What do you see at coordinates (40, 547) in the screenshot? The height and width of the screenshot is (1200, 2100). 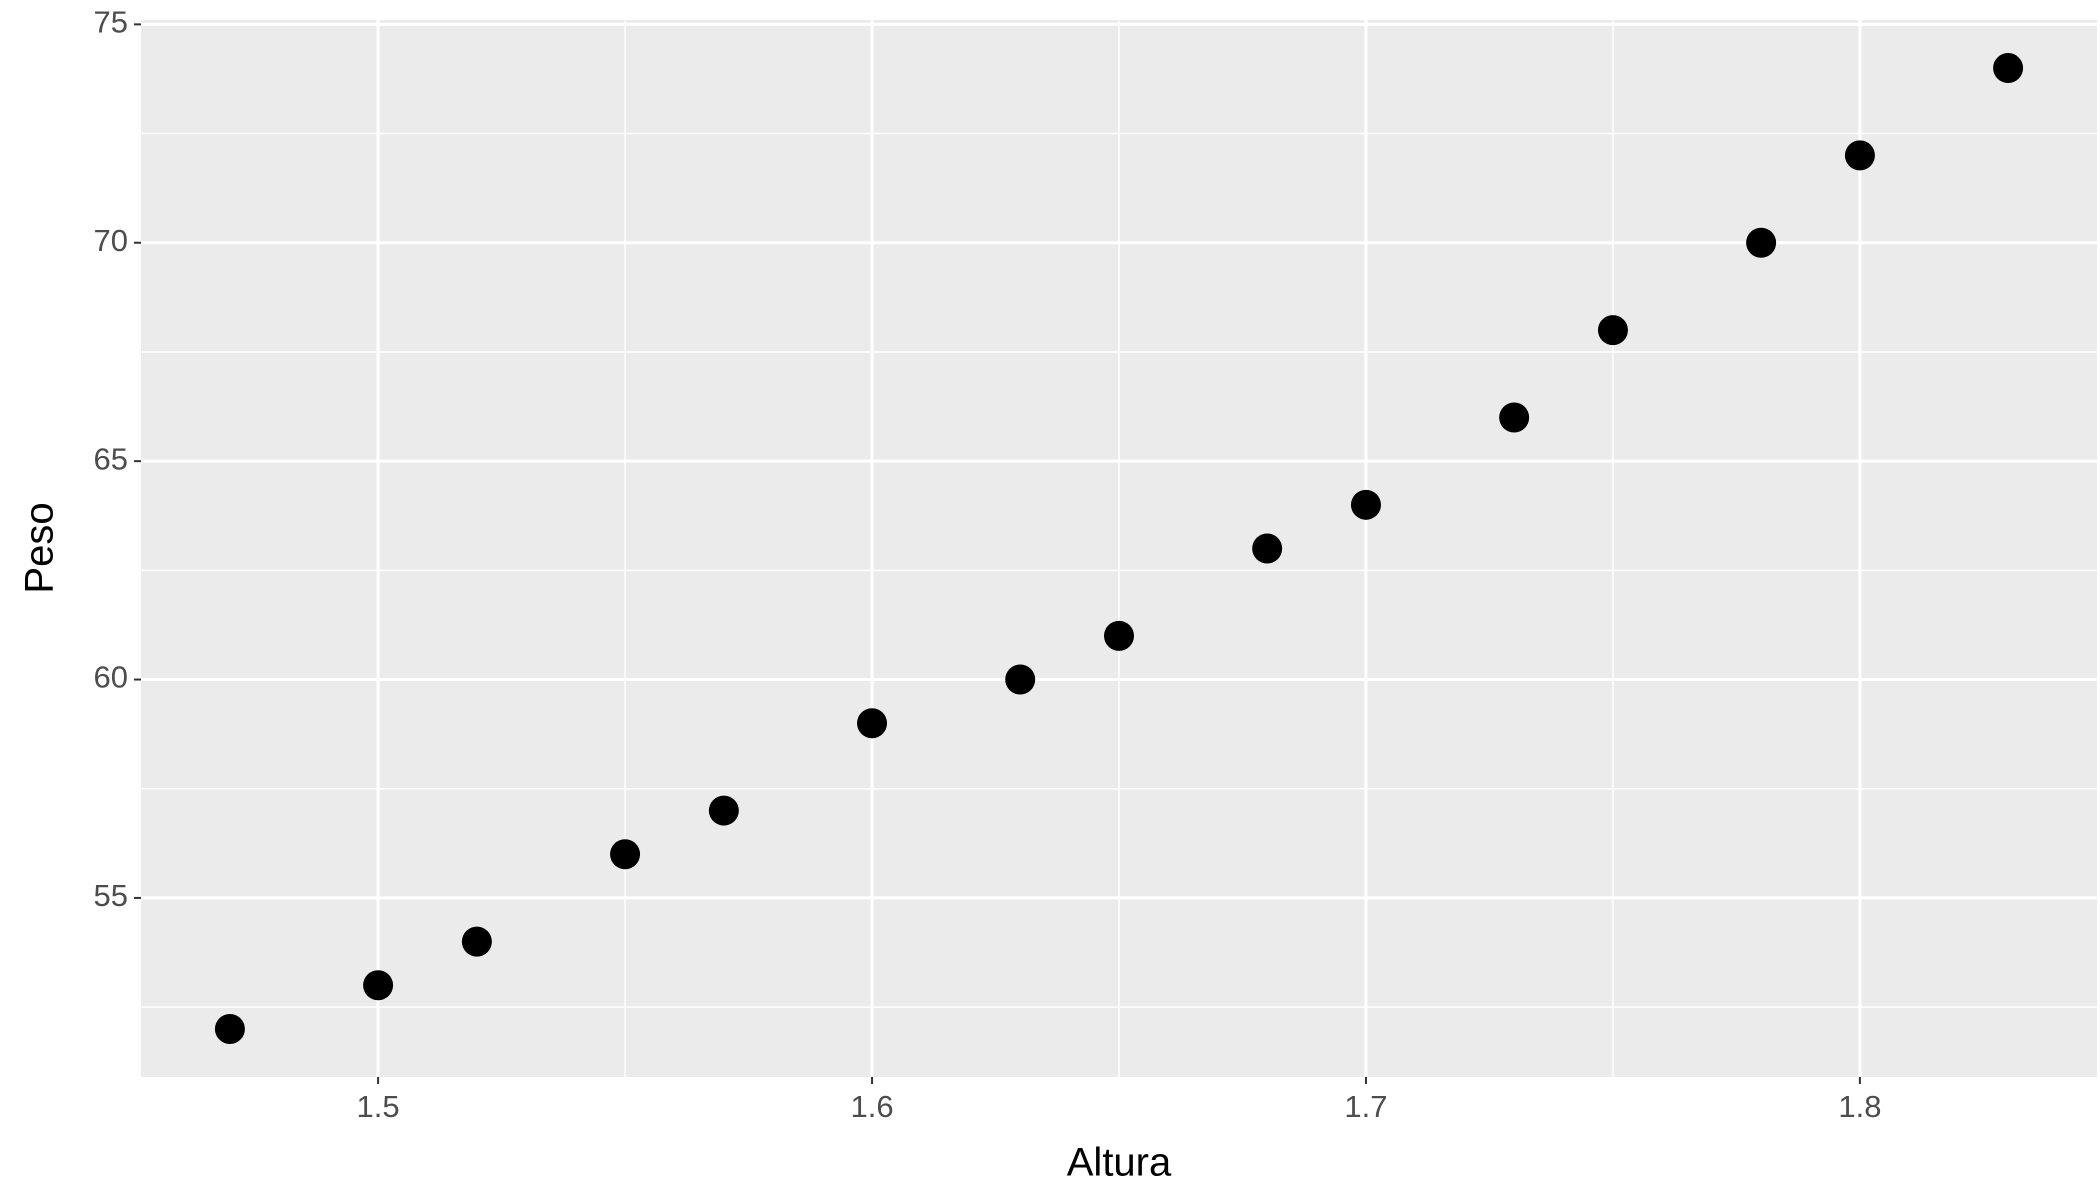 I see `y-axis-title: Peso` at bounding box center [40, 547].